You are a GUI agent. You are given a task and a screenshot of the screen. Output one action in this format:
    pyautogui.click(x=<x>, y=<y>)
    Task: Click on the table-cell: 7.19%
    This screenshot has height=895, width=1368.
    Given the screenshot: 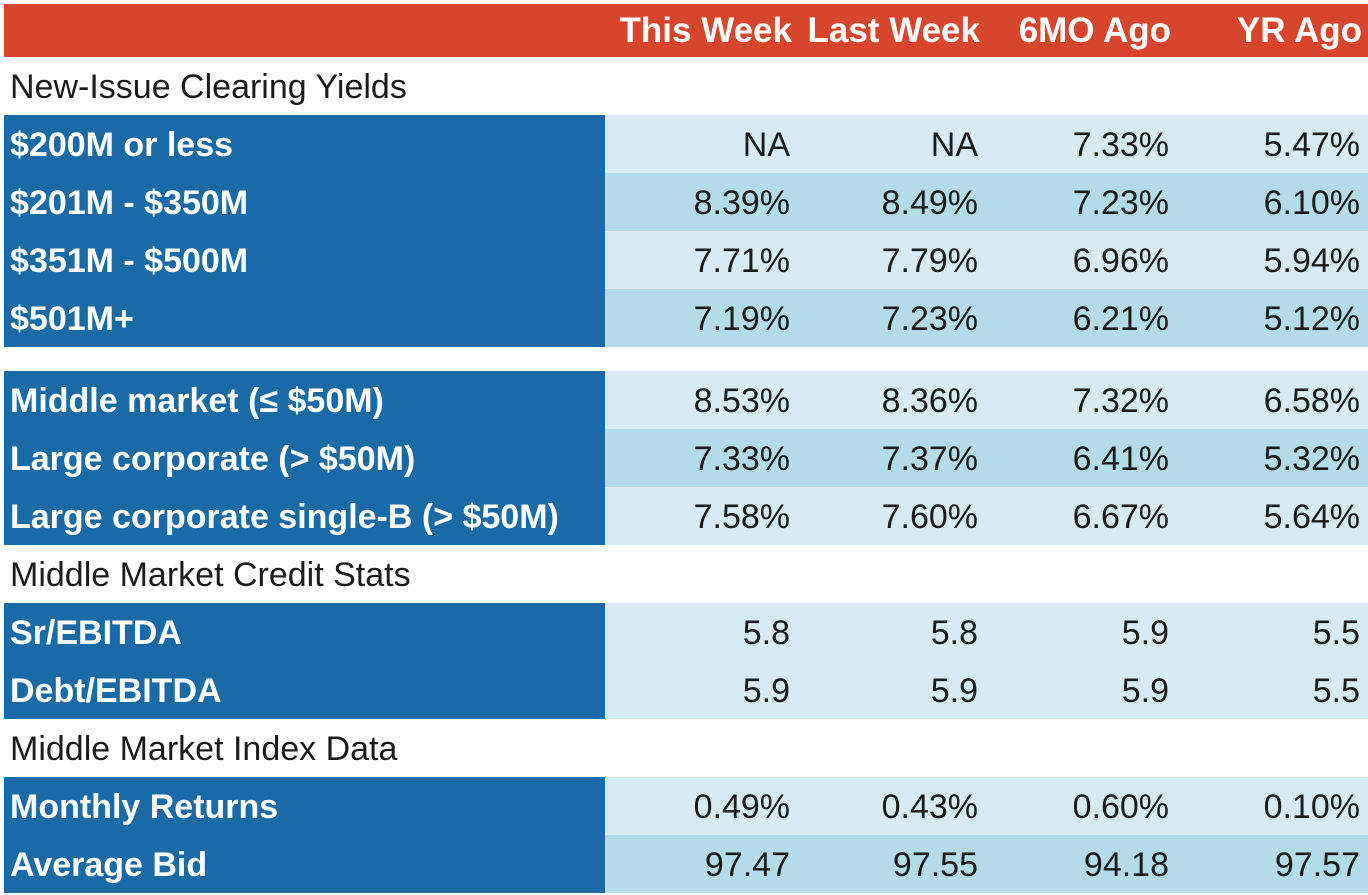 What is the action you would take?
    pyautogui.click(x=741, y=319)
    